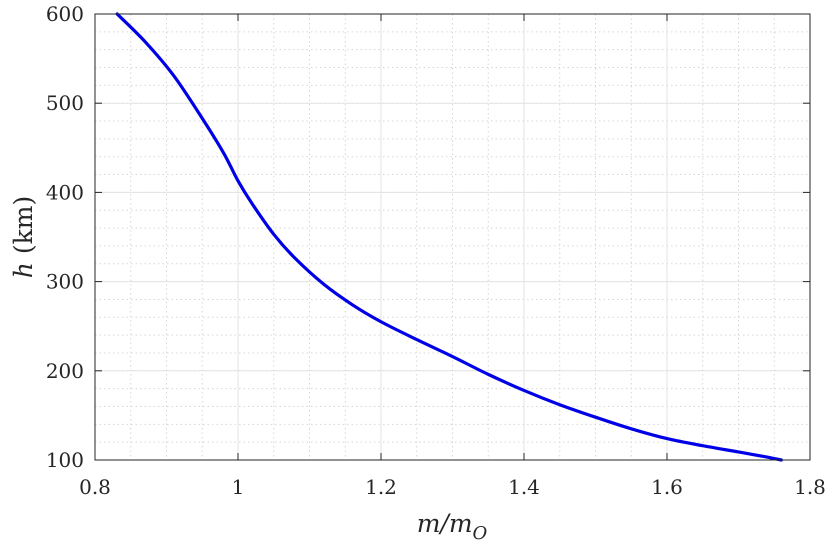  What do you see at coordinates (381, 487) in the screenshot?
I see `x-tick-label: 1.2` at bounding box center [381, 487].